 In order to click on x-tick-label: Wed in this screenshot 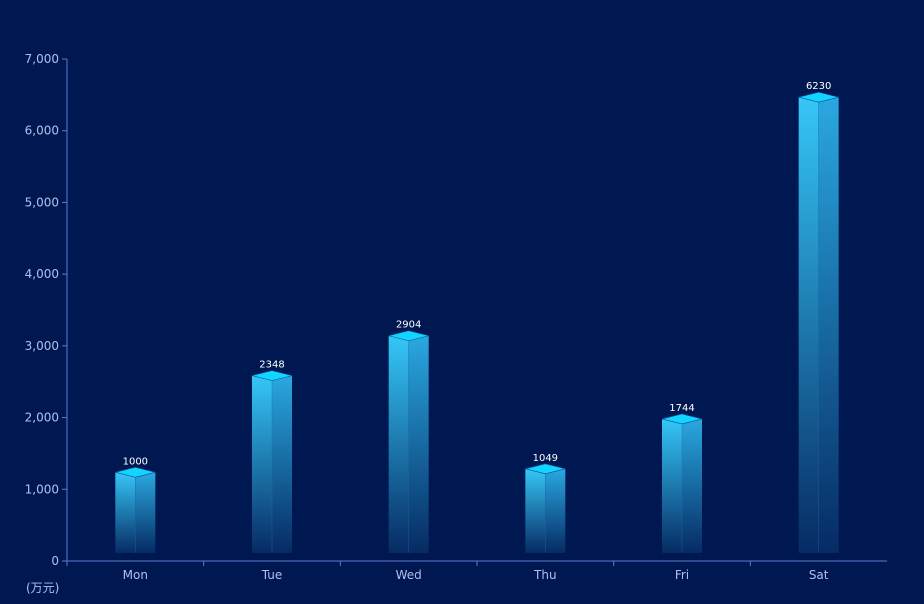, I will do `click(409, 575)`.